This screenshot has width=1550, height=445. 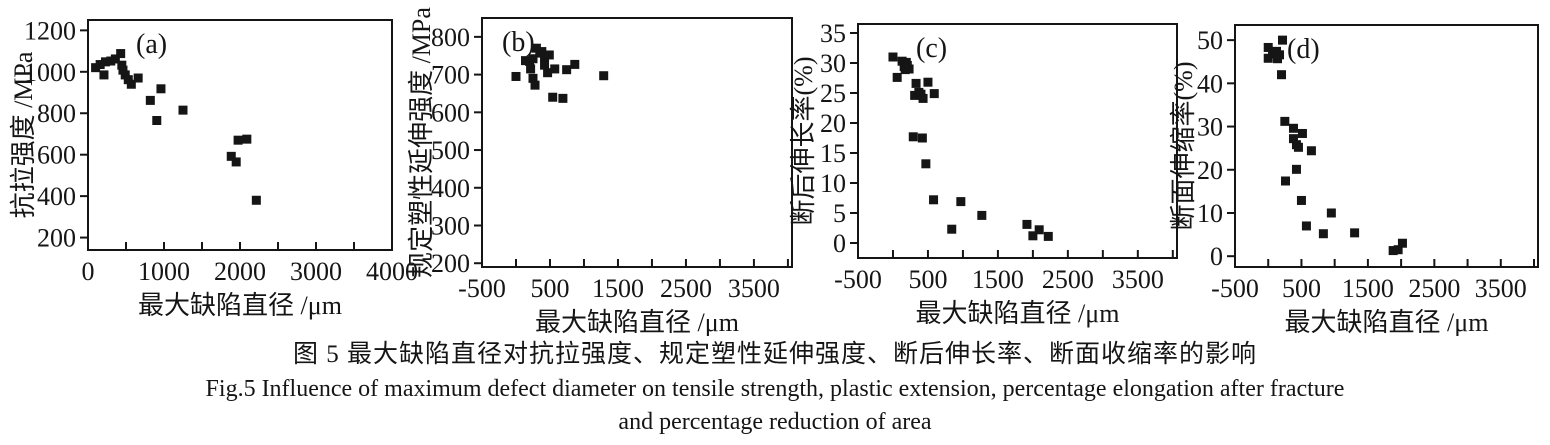 What do you see at coordinates (774, 354) in the screenshot?
I see `caption-chinese: 图 5 最大缺陷直径对抗拉强度、规定塑性延伸强度、断后伸长率、断面收缩率的影响` at bounding box center [774, 354].